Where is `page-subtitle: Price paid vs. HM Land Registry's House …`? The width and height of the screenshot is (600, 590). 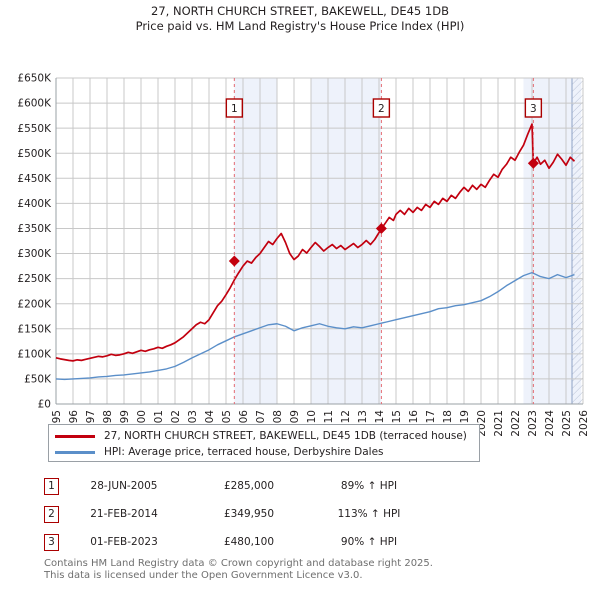
page-subtitle: Price paid vs. HM Land Registry's House … is located at coordinates (300, 26).